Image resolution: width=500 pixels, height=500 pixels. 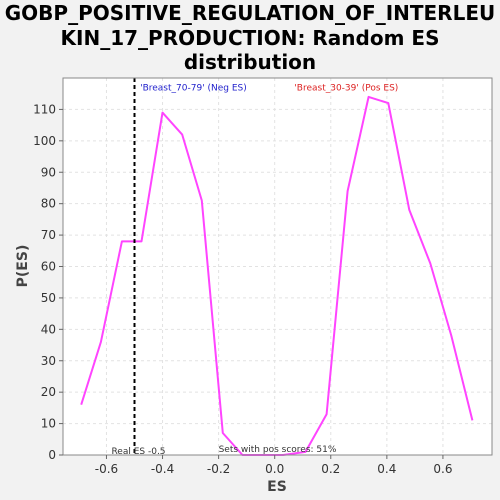 What do you see at coordinates (48, 267) in the screenshot?
I see `y-tick-label: 60` at bounding box center [48, 267].